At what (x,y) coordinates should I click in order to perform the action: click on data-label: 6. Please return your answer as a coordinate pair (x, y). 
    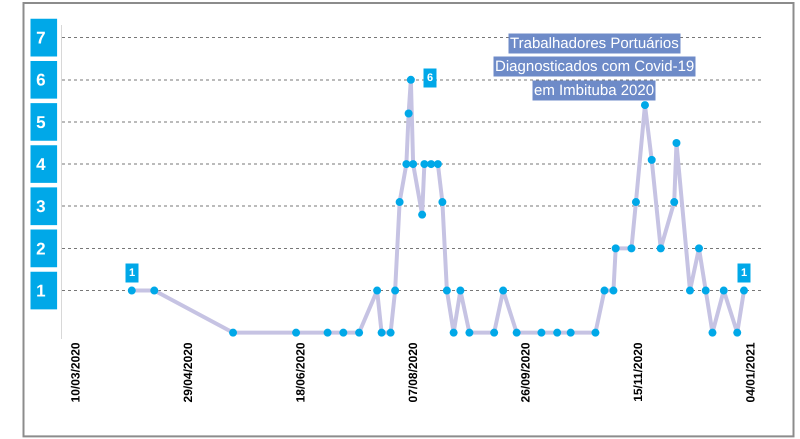
    Looking at the image, I should click on (430, 78).